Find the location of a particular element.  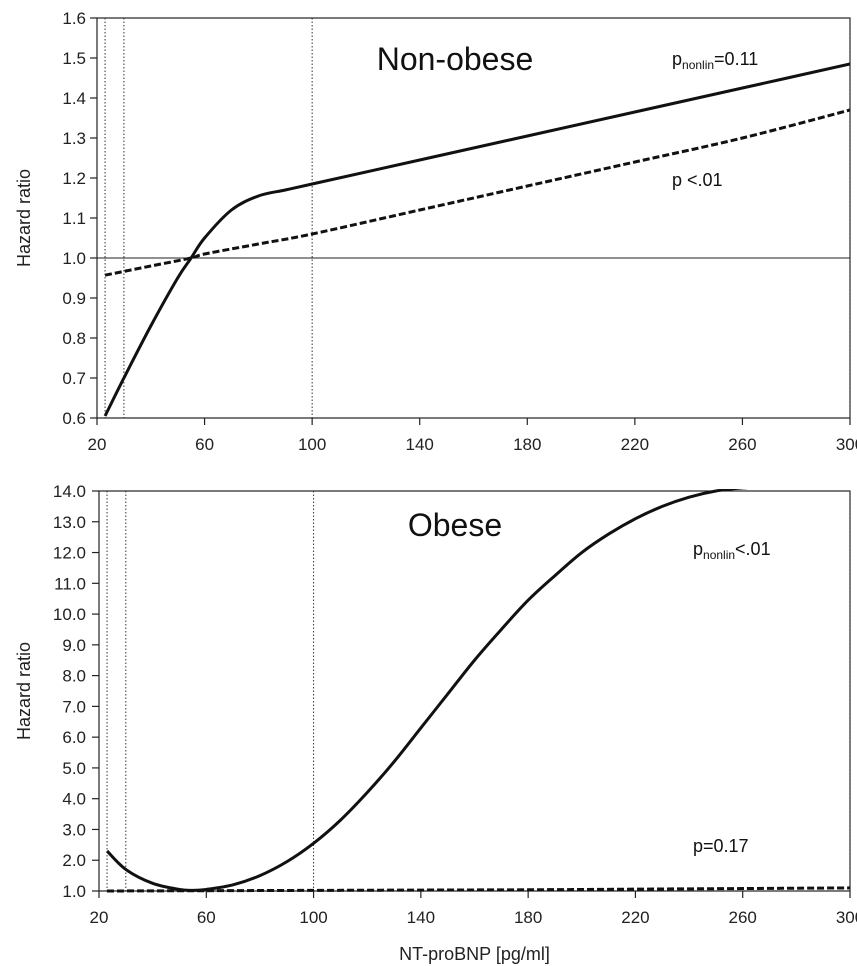

panel-1-annotation-1: p <.01 is located at coordinates (697, 180).